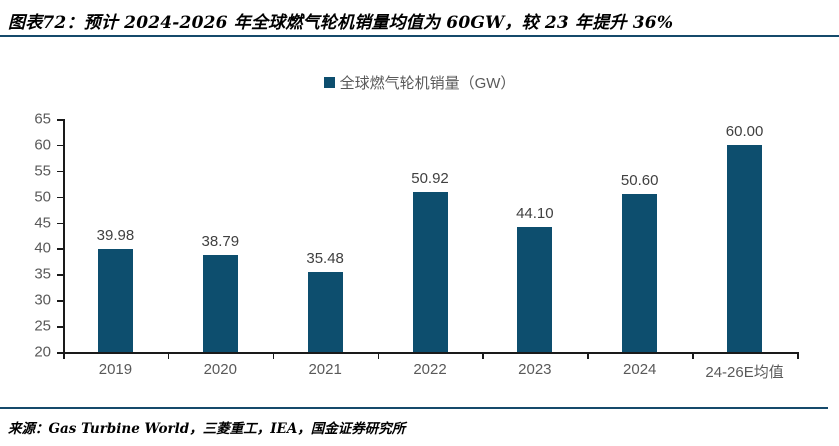 The width and height of the screenshot is (839, 446). What do you see at coordinates (42, 326) in the screenshot?
I see `y-axis-tick-label: 25` at bounding box center [42, 326].